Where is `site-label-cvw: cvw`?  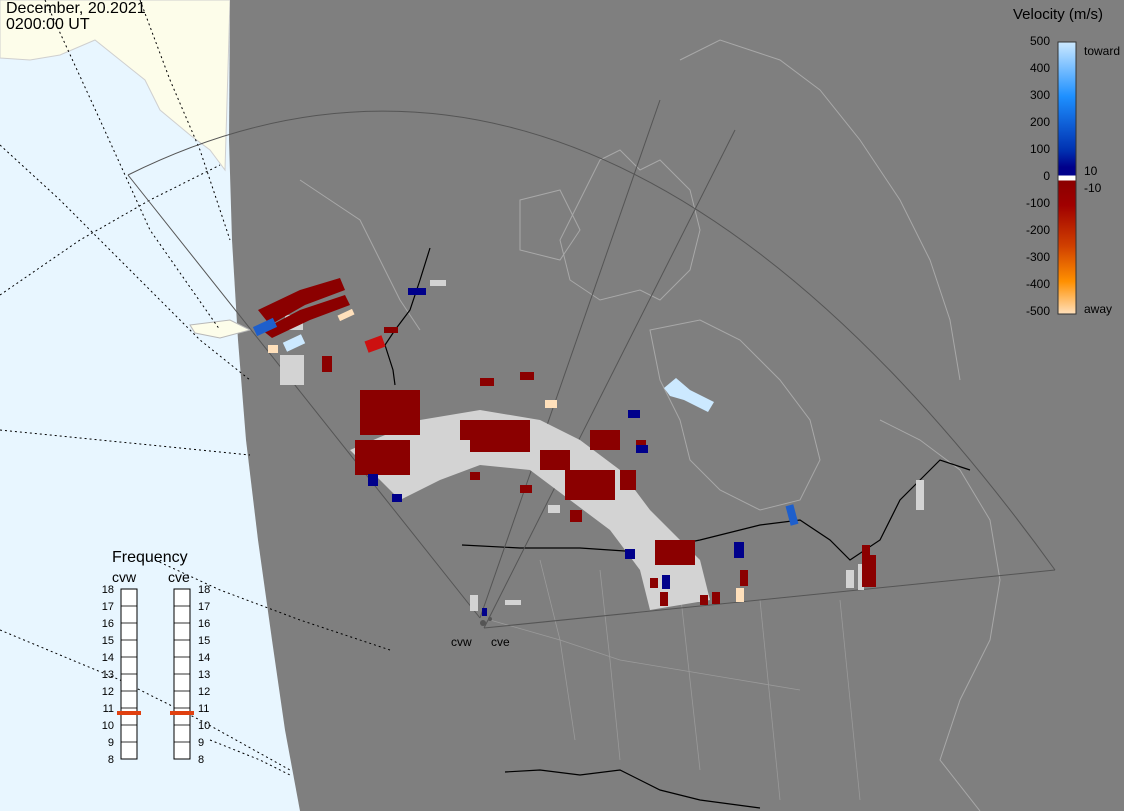 site-label-cvw: cvw is located at coordinates (461, 642).